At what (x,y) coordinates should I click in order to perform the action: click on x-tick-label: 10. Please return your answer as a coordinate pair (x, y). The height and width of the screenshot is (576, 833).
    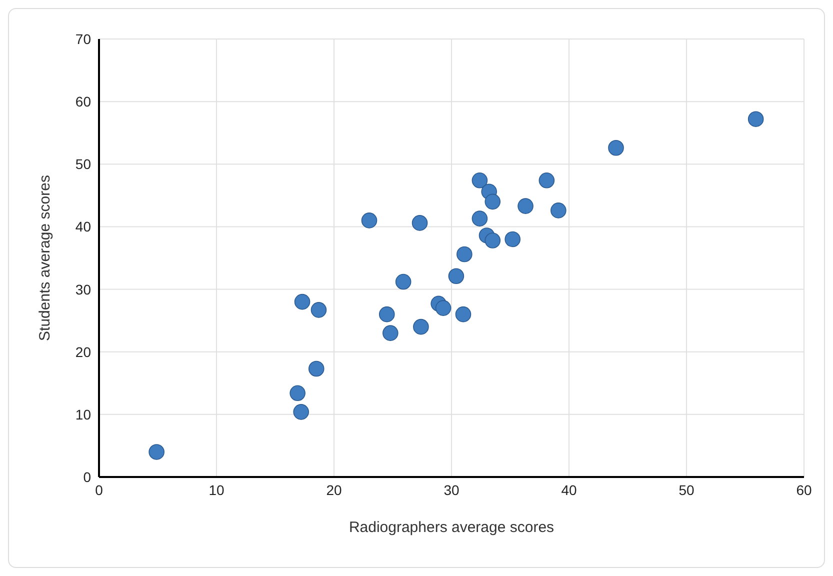
    Looking at the image, I should click on (216, 490).